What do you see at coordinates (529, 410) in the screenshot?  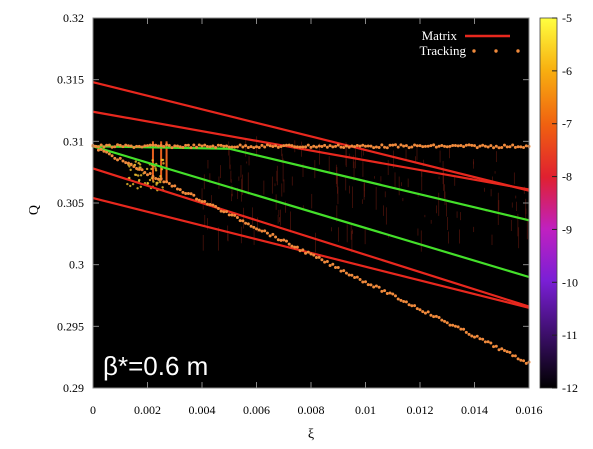 I see `x-tick-label: 0.016` at bounding box center [529, 410].